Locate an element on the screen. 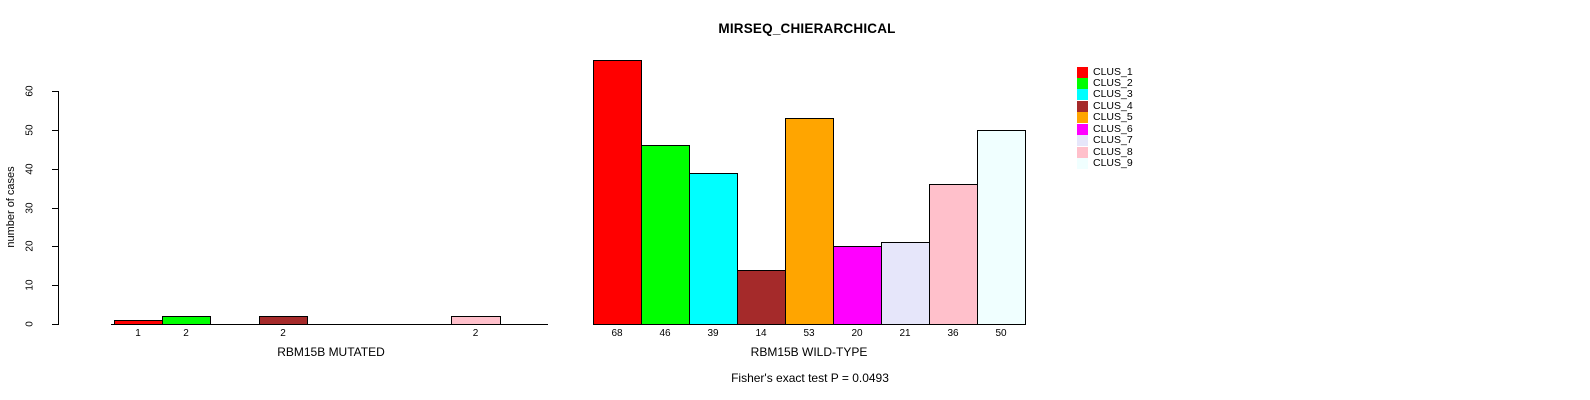  y-tick-label: 50 is located at coordinates (30, 130).